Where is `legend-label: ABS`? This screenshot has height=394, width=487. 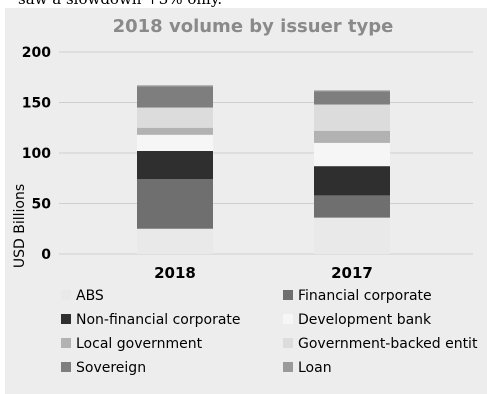 legend-label: ABS is located at coordinates (90, 296).